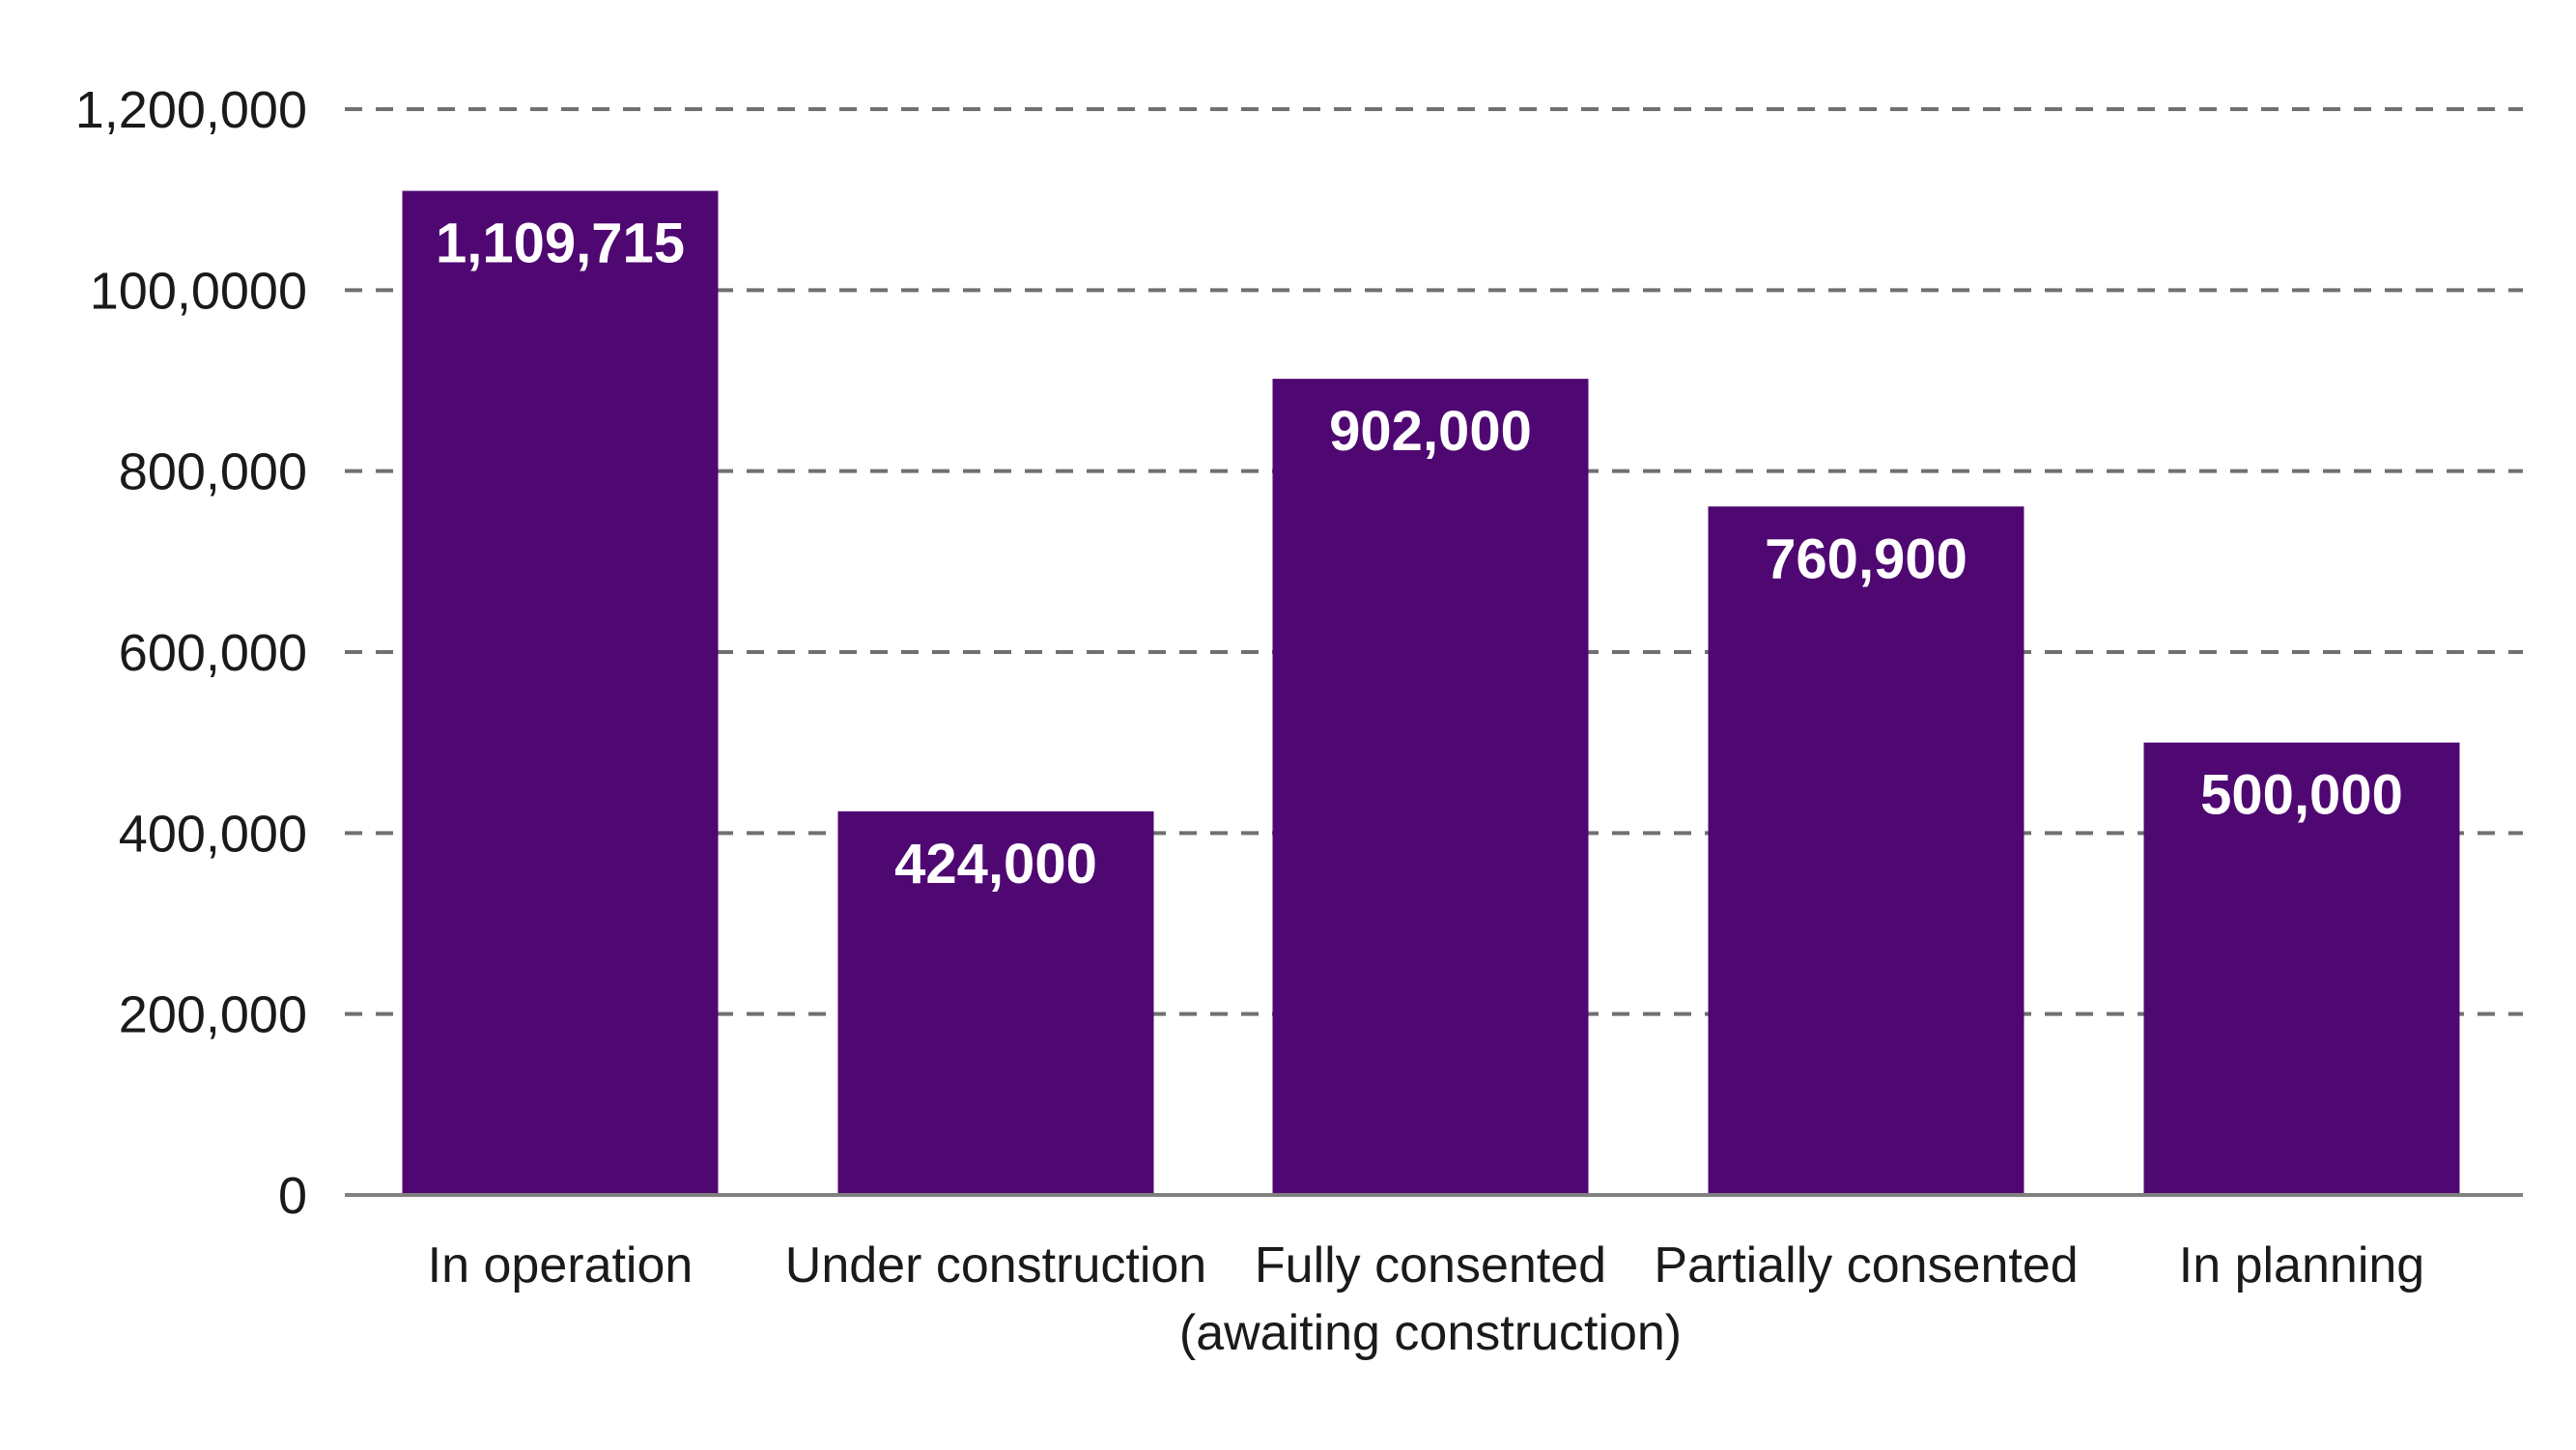  What do you see at coordinates (560, 244) in the screenshot?
I see `data-label-0: 1,109,715` at bounding box center [560, 244].